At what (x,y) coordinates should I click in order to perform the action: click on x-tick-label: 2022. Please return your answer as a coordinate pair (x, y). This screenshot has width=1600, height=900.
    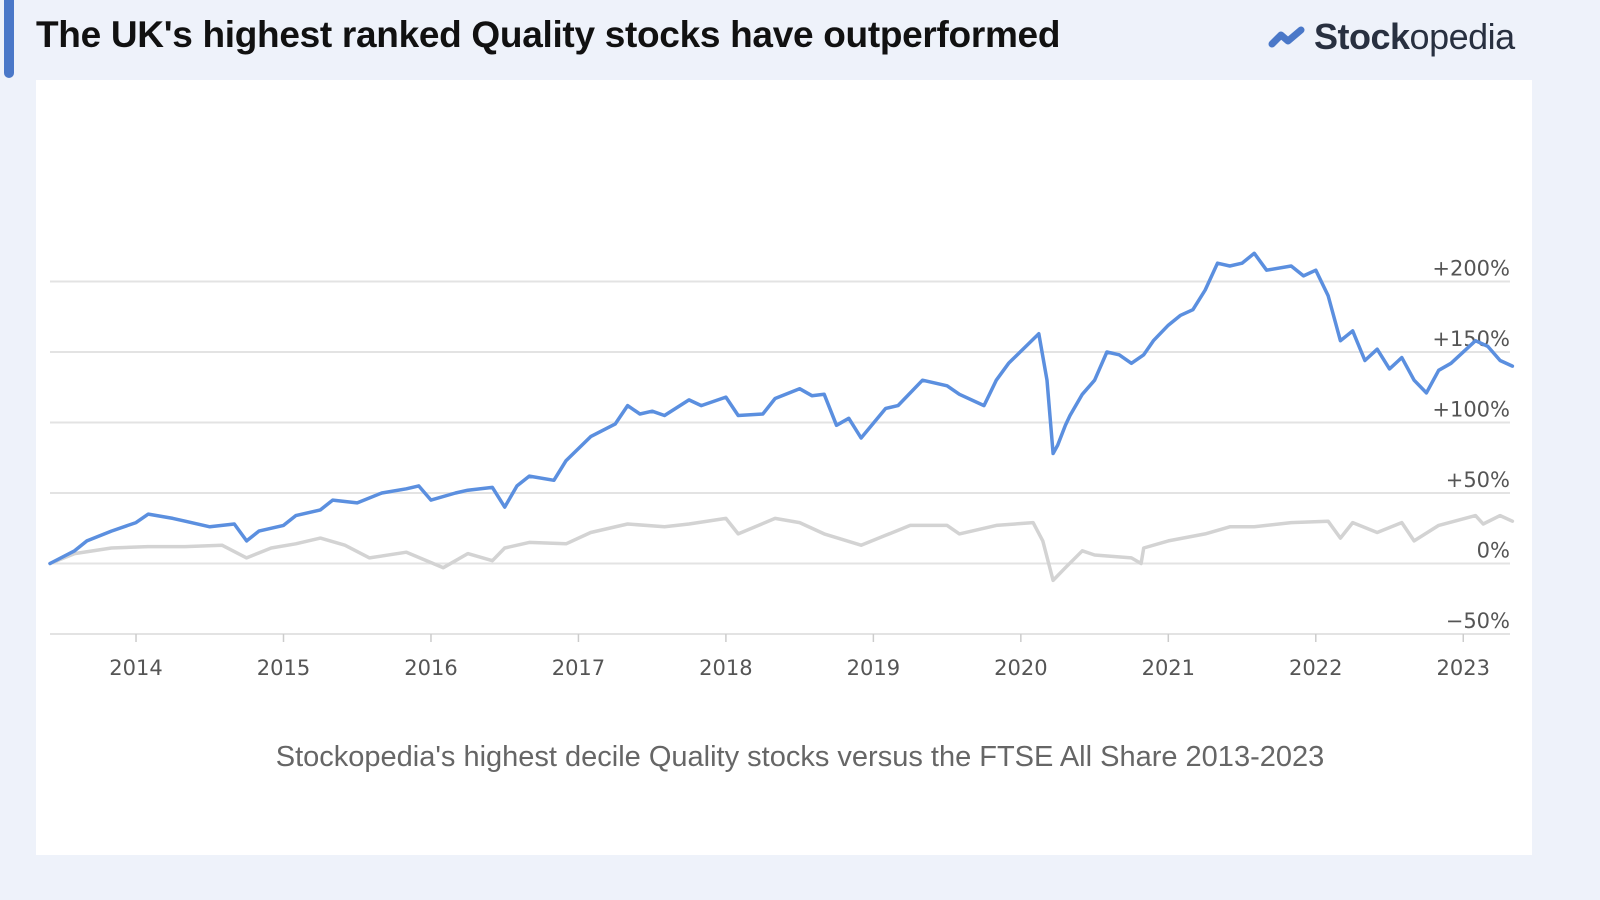
    Looking at the image, I should click on (1315, 668).